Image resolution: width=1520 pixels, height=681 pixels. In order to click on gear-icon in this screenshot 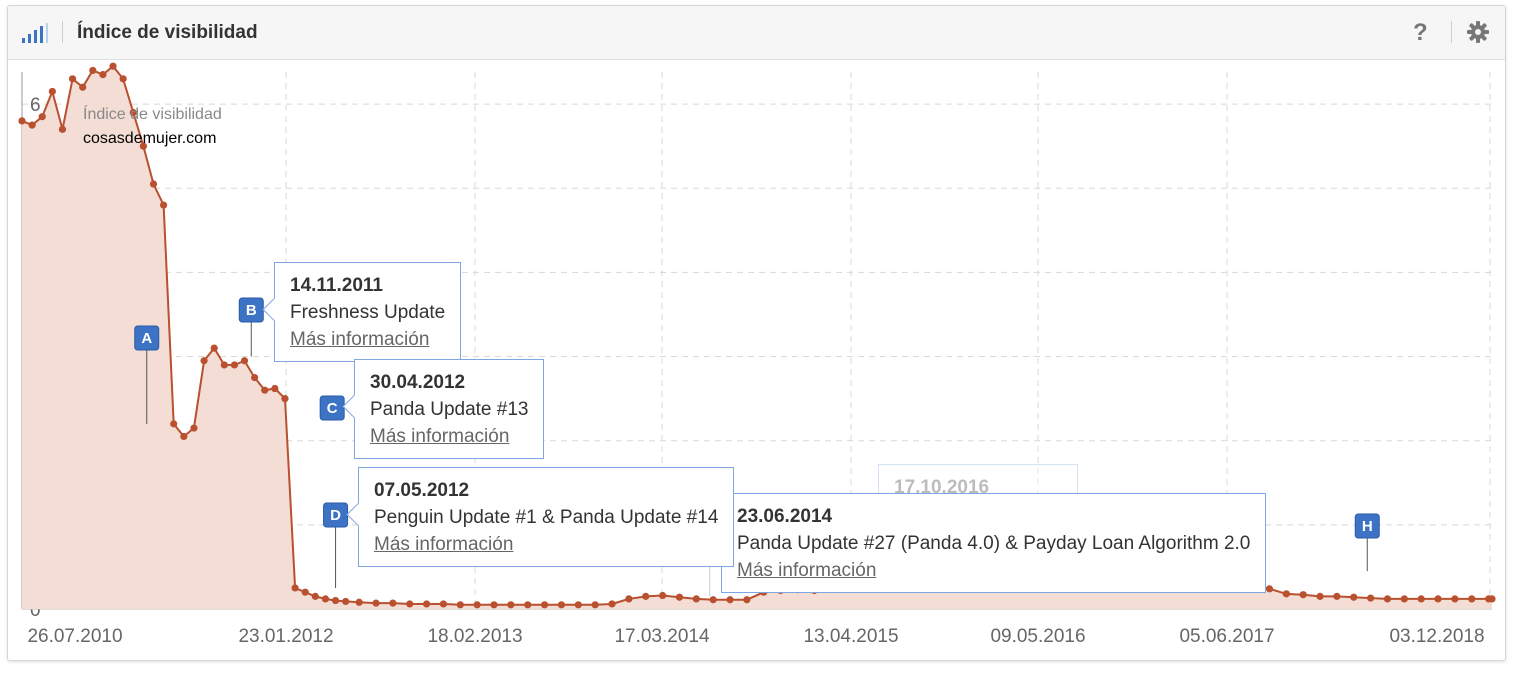, I will do `click(1478, 32)`.